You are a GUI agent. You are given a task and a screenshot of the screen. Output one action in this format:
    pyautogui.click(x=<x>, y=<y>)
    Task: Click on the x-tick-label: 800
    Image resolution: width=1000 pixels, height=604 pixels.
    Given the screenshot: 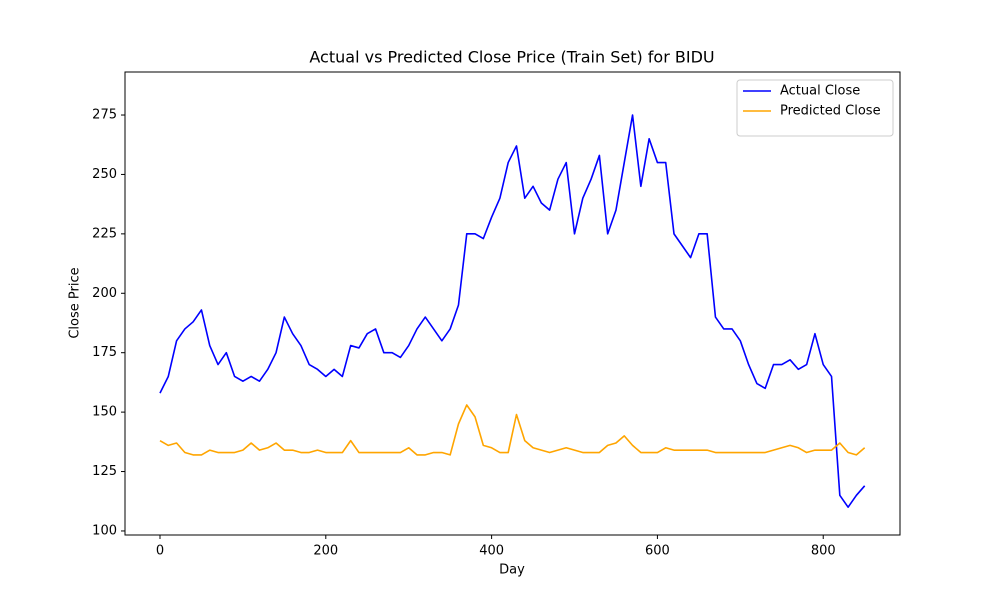 What is the action you would take?
    pyautogui.click(x=823, y=551)
    